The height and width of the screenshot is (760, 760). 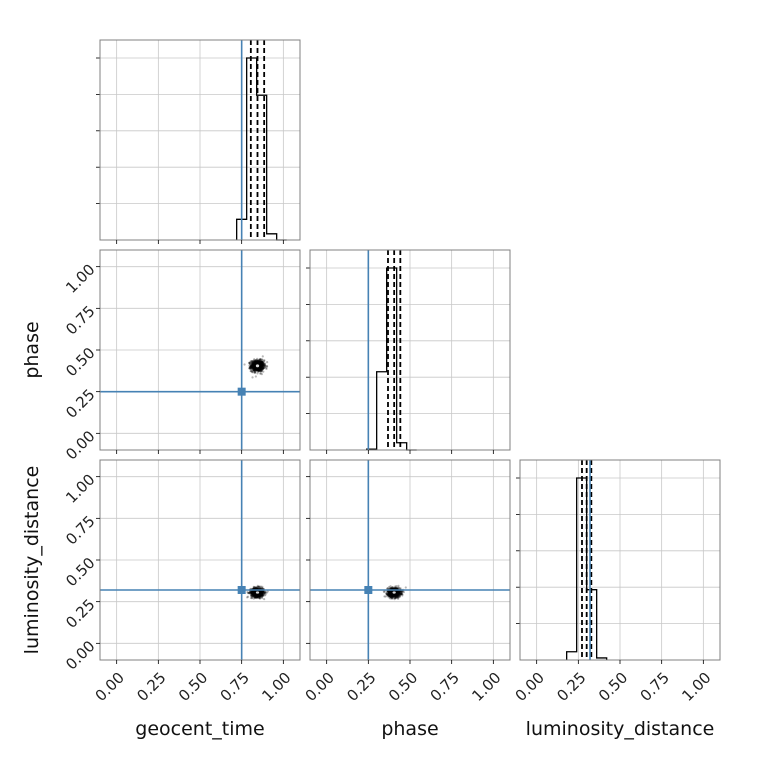 I want to click on truth-marker, so click(x=241, y=391).